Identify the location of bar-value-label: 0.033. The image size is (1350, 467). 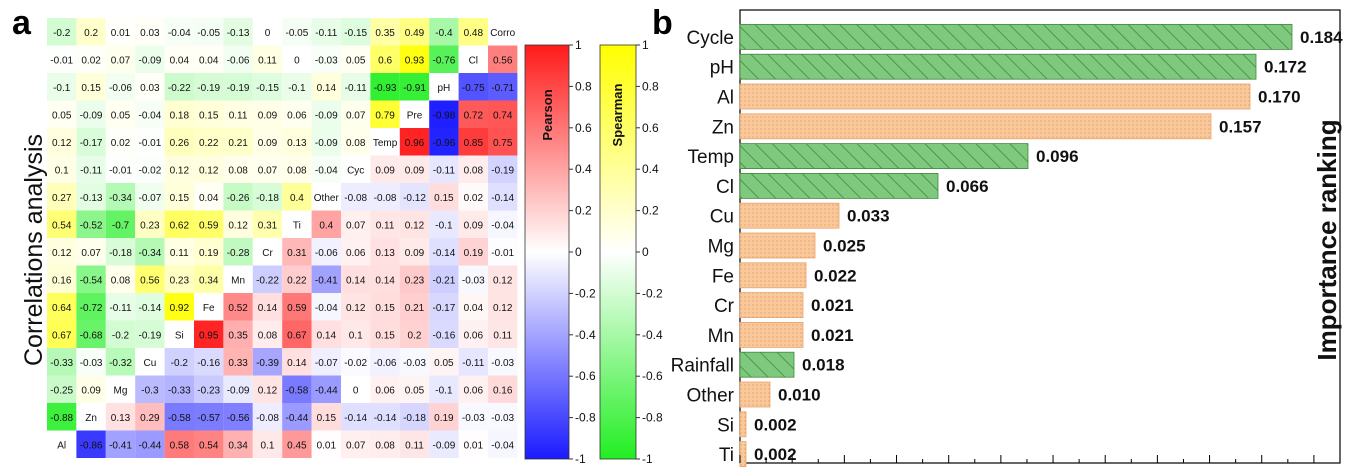
(868, 216).